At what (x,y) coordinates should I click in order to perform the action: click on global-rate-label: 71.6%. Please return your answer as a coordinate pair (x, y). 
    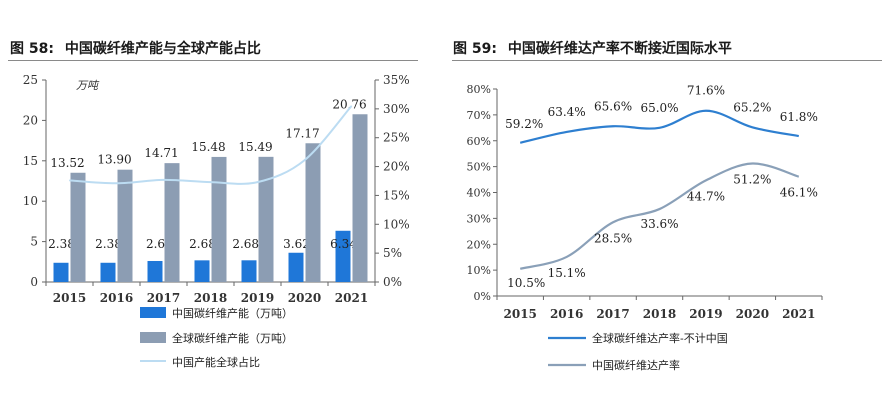
    Looking at the image, I should click on (706, 91).